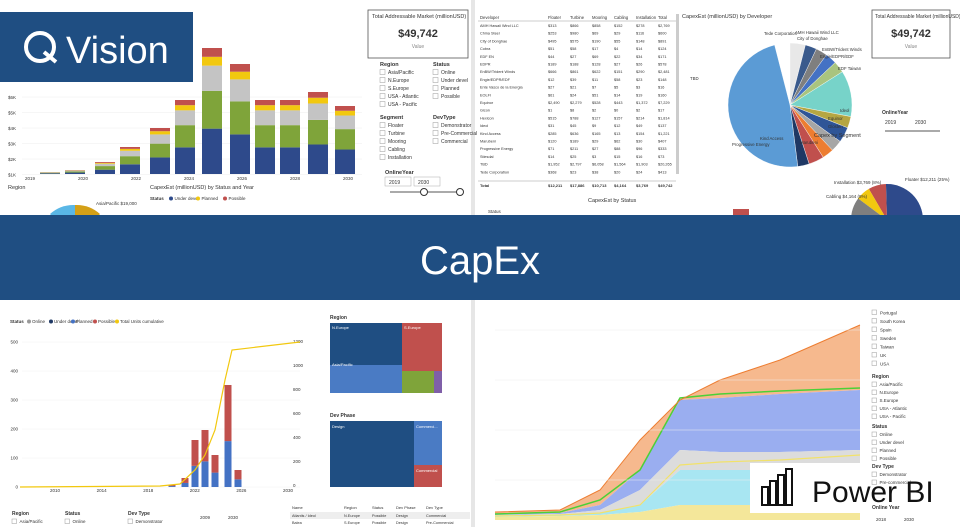 The height and width of the screenshot is (527, 960). Describe the element at coordinates (391, 118) in the screenshot. I see `slicer-title: Segment` at that location.